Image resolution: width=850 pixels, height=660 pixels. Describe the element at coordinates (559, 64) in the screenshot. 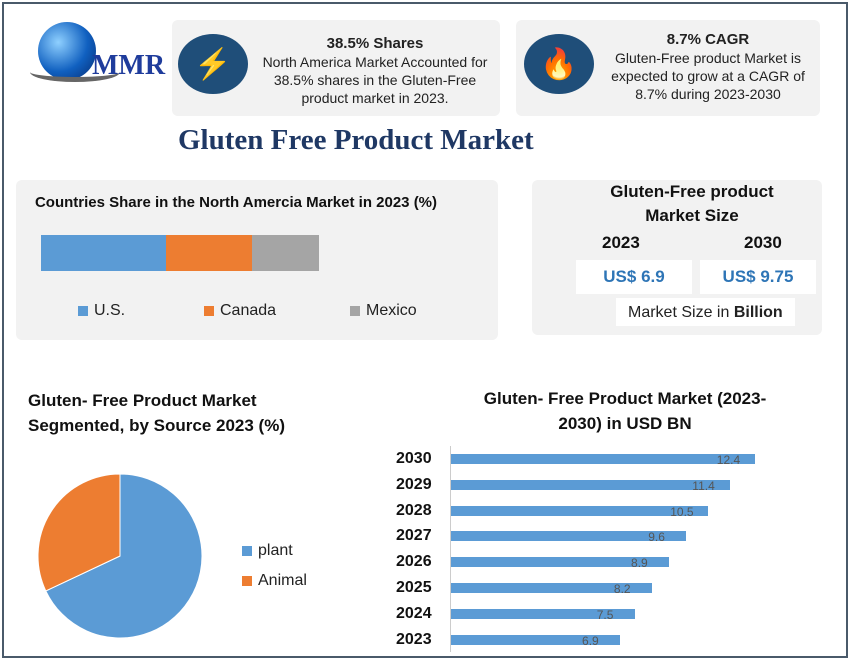

I see `flame-icon: 🔥` at that location.